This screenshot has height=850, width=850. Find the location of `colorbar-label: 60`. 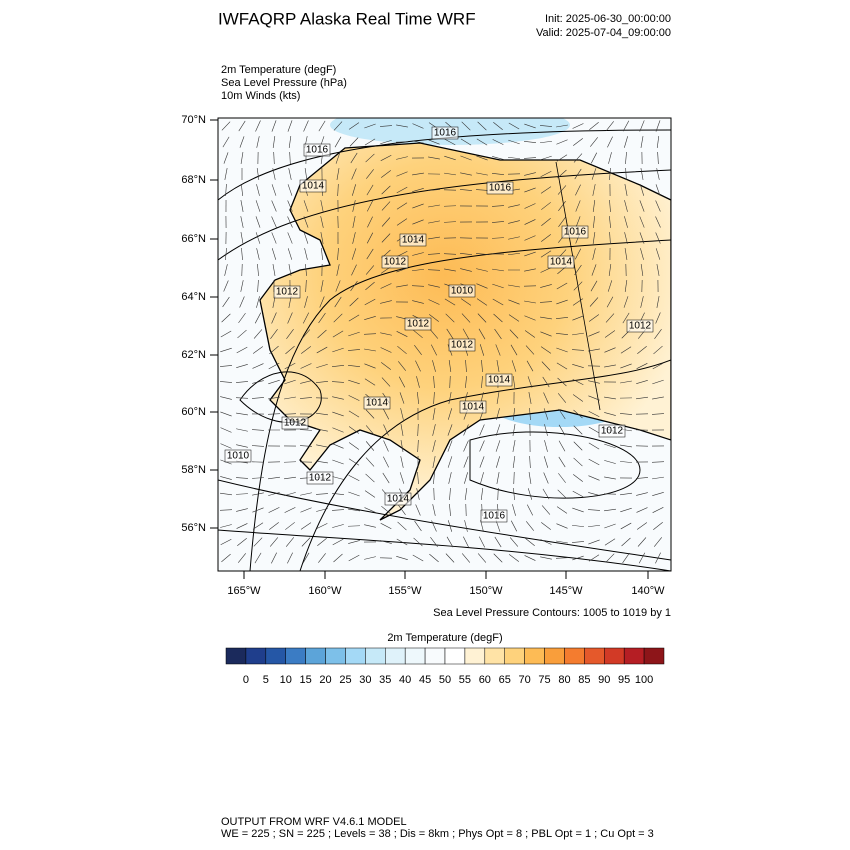

colorbar-label: 60 is located at coordinates (485, 680).